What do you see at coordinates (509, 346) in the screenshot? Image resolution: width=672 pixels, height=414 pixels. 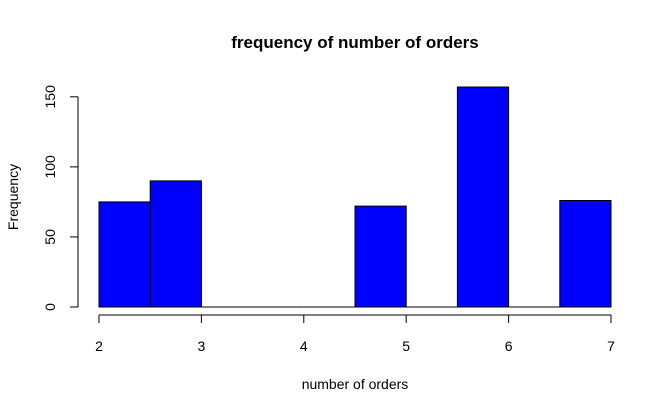 I see `x-tick-label: 6` at bounding box center [509, 346].